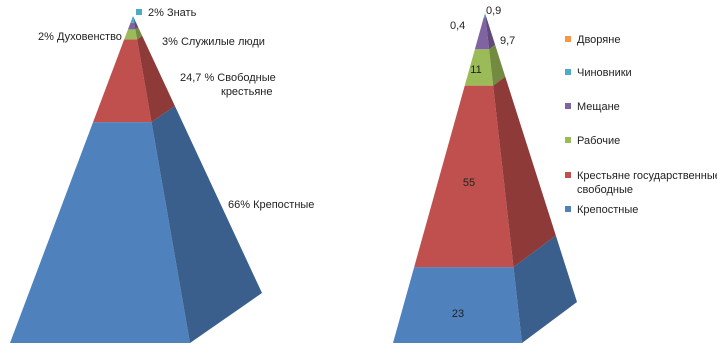 The height and width of the screenshot is (347, 717). What do you see at coordinates (139, 12) in the screenshot?
I see `left-legend-marker` at bounding box center [139, 12].